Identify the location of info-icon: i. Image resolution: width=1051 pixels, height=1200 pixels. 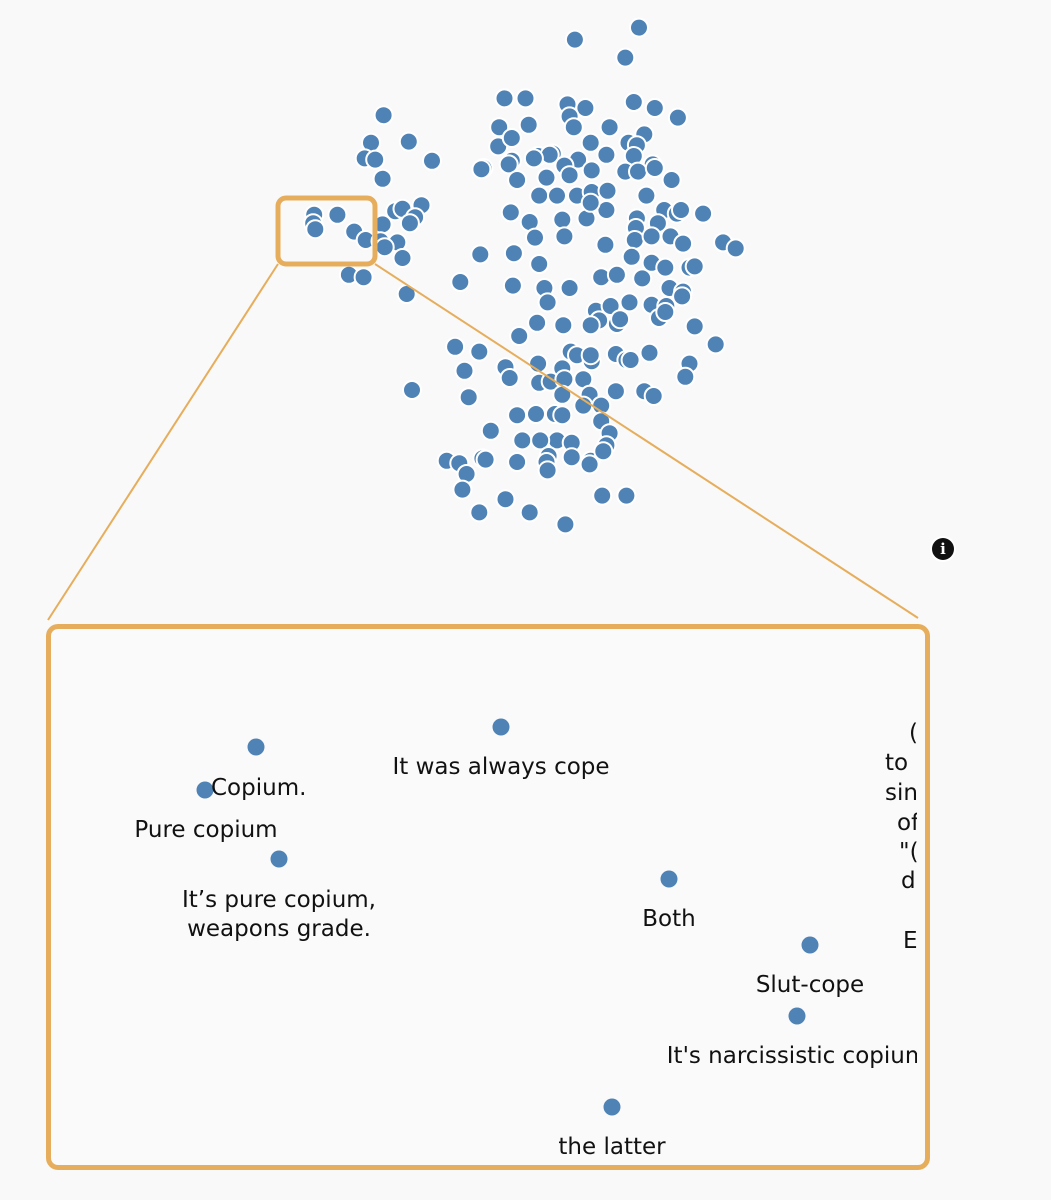
(943, 549).